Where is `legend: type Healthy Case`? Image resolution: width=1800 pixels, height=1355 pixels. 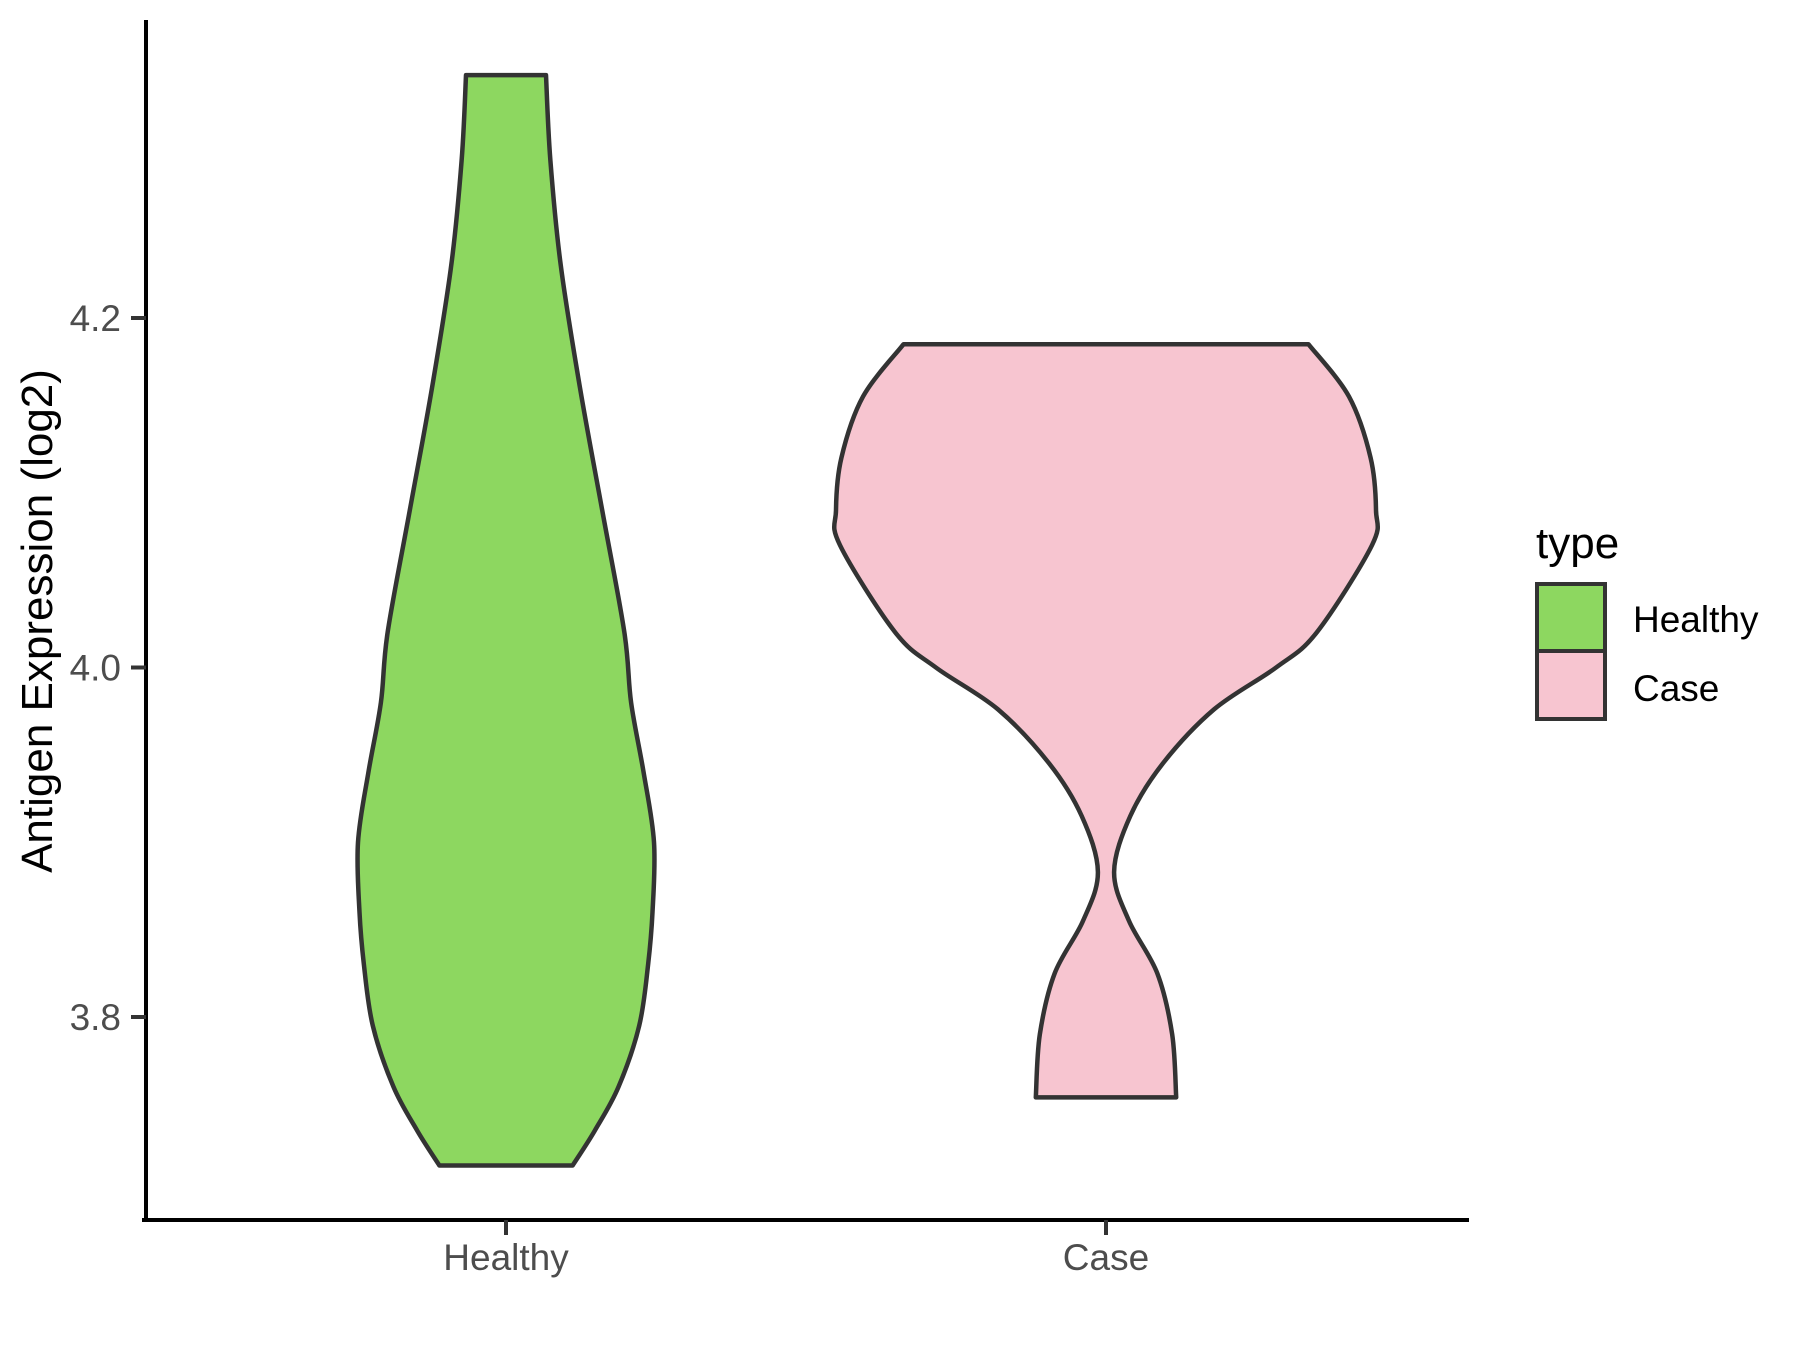
legend: type Healthy Case is located at coordinates (1647, 620).